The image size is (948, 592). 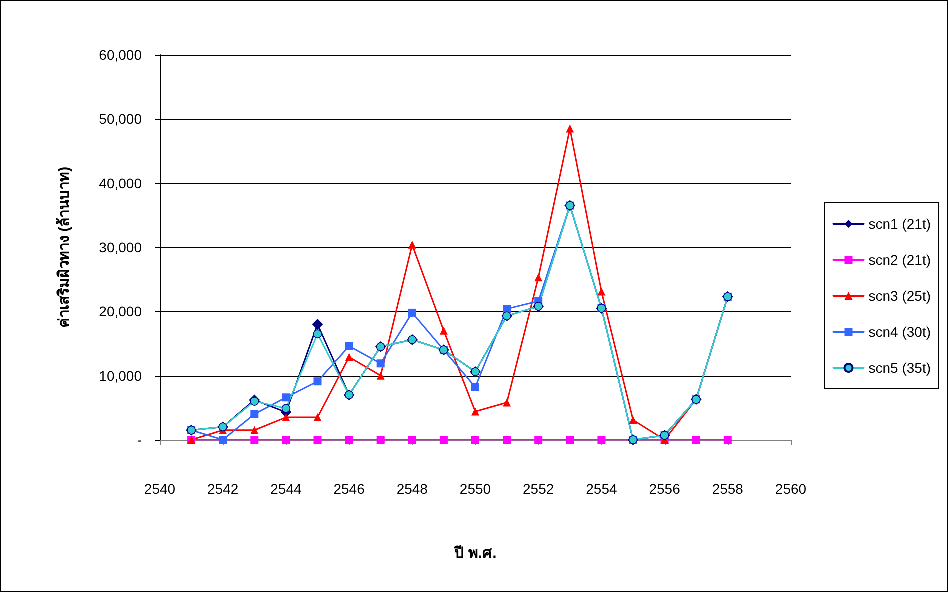 What do you see at coordinates (350, 489) in the screenshot?
I see `x-tick-label: 2546` at bounding box center [350, 489].